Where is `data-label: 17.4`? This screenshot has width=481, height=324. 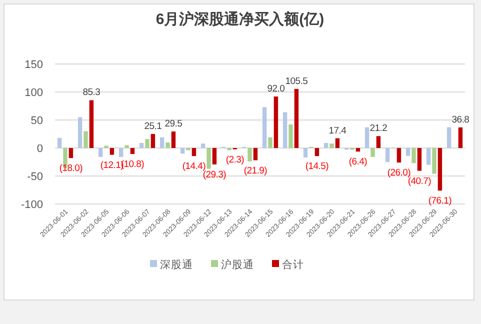 data-label: 17.4 is located at coordinates (337, 130).